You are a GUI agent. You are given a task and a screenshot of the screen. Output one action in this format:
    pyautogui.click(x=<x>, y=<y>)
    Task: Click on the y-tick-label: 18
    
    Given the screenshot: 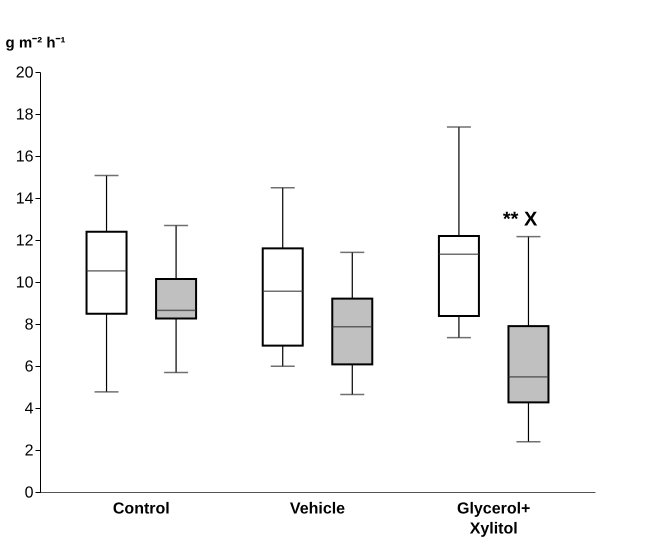 What is the action you would take?
    pyautogui.click(x=25, y=115)
    